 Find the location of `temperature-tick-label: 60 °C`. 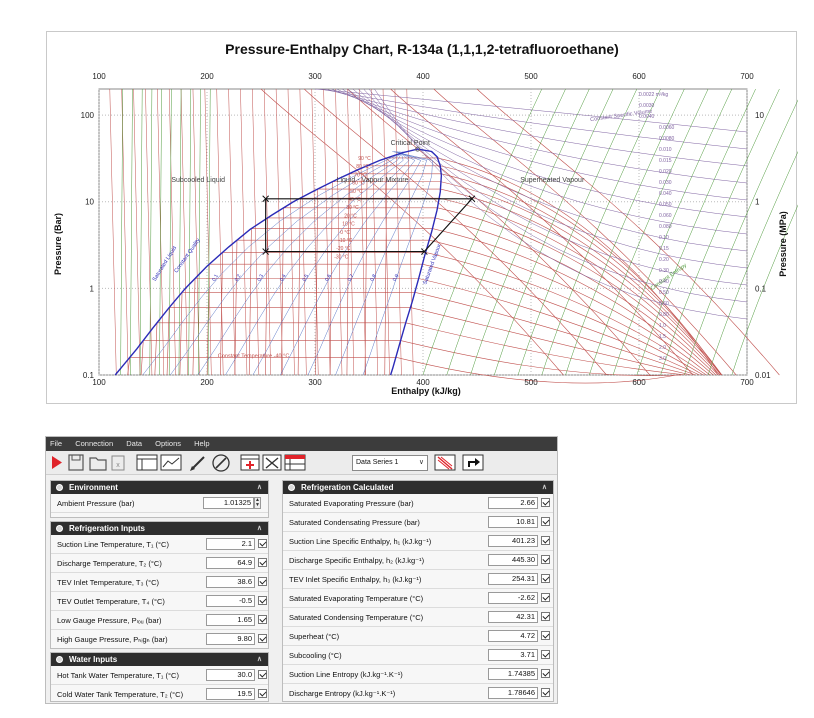

temperature-tick-label: 60 °C is located at coordinates (358, 184).